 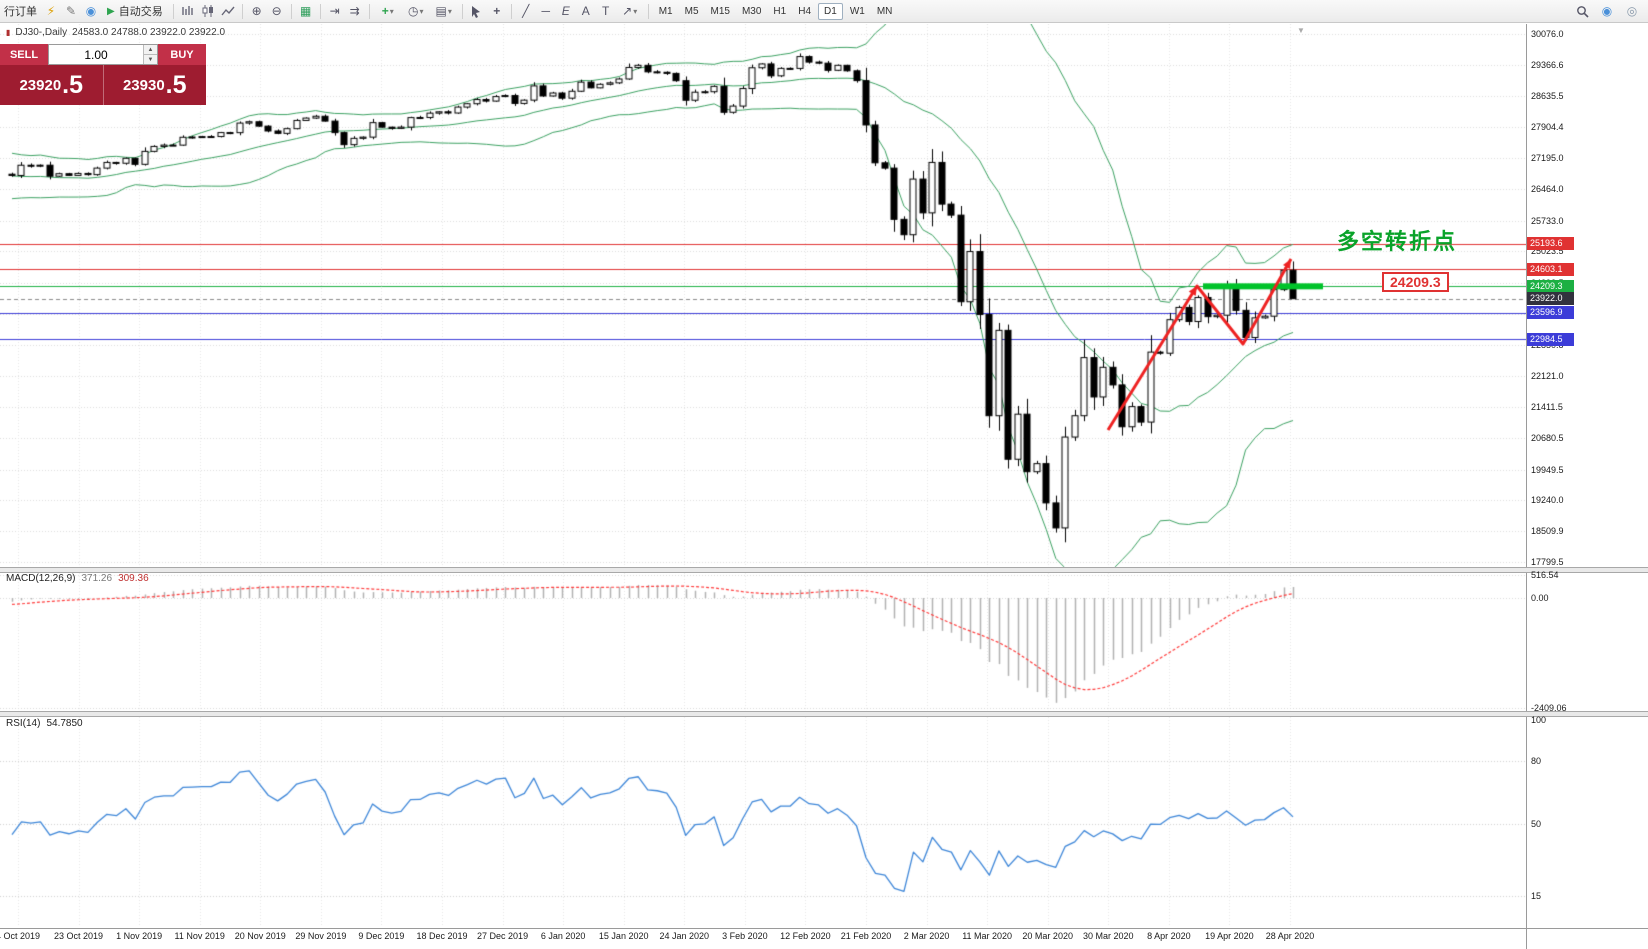 I want to click on candlestick-icon, so click(x=208, y=11).